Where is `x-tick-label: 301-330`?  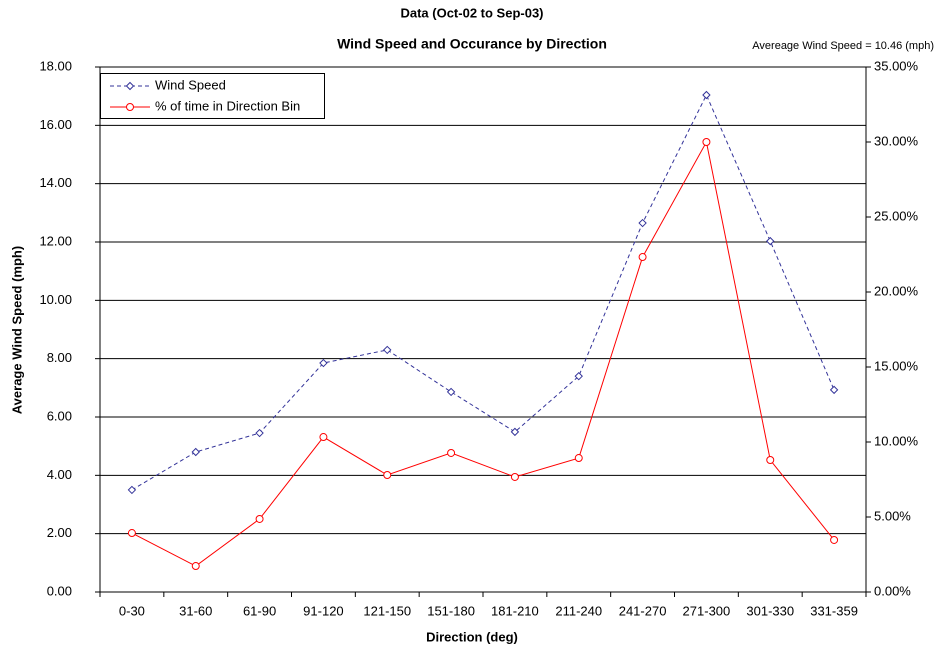 x-tick-label: 301-330 is located at coordinates (770, 610).